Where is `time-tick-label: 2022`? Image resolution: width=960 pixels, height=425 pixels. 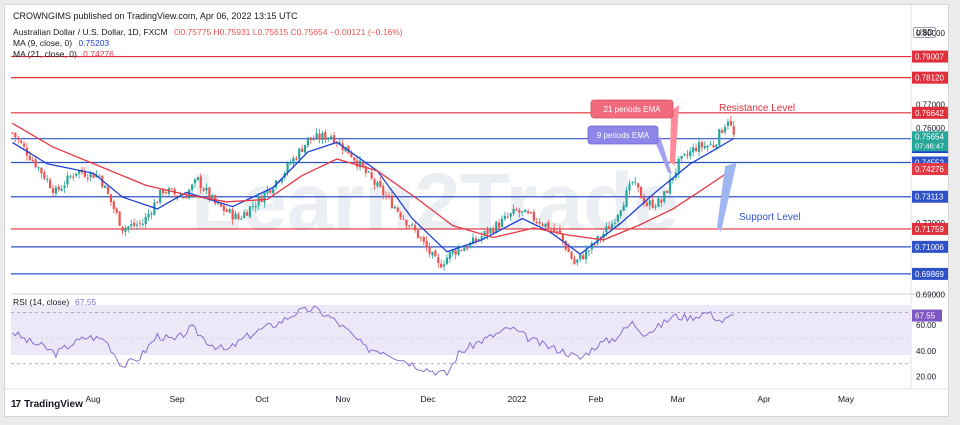
time-tick-label: 2022 is located at coordinates (517, 399).